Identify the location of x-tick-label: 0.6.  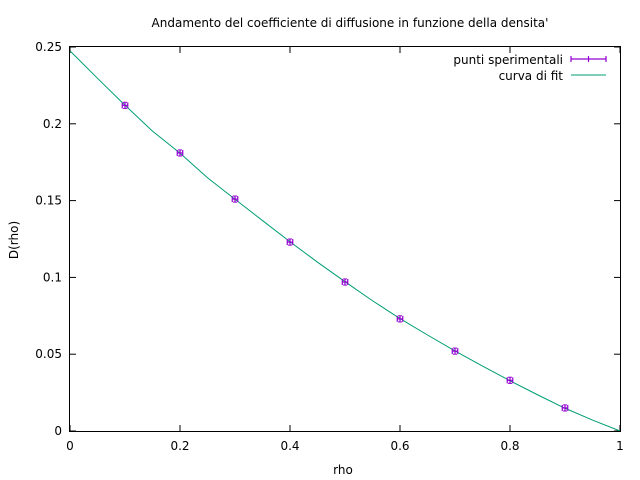
(399, 446).